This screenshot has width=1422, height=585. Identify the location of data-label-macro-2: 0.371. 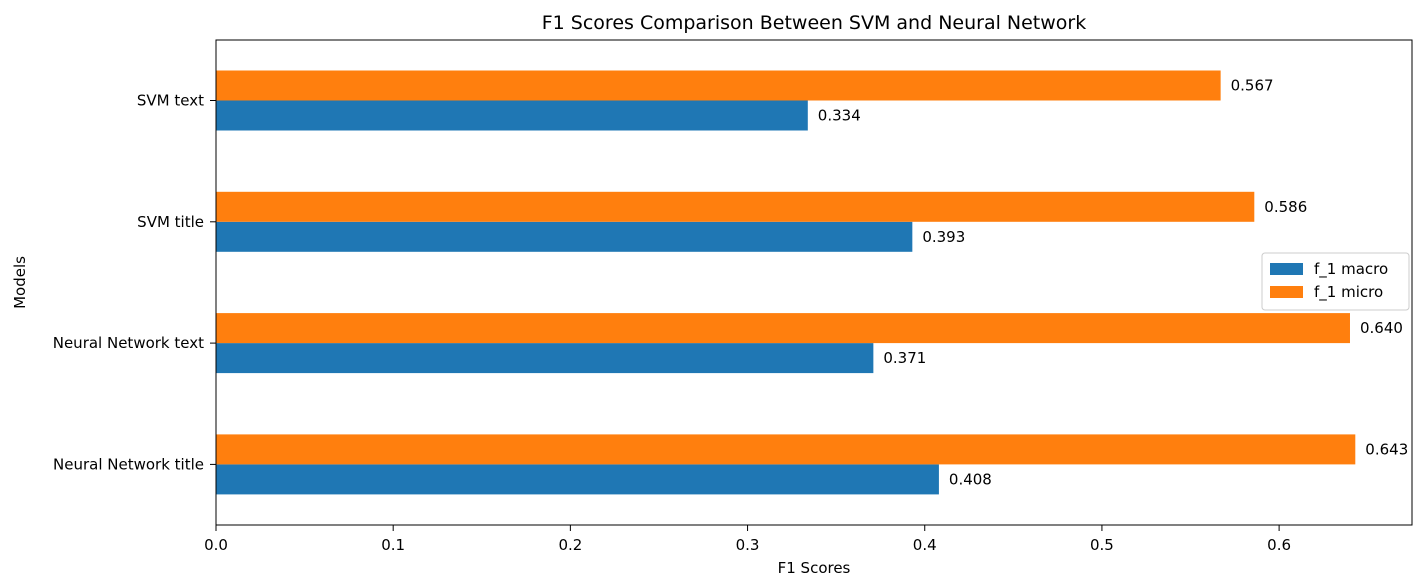
(904, 358).